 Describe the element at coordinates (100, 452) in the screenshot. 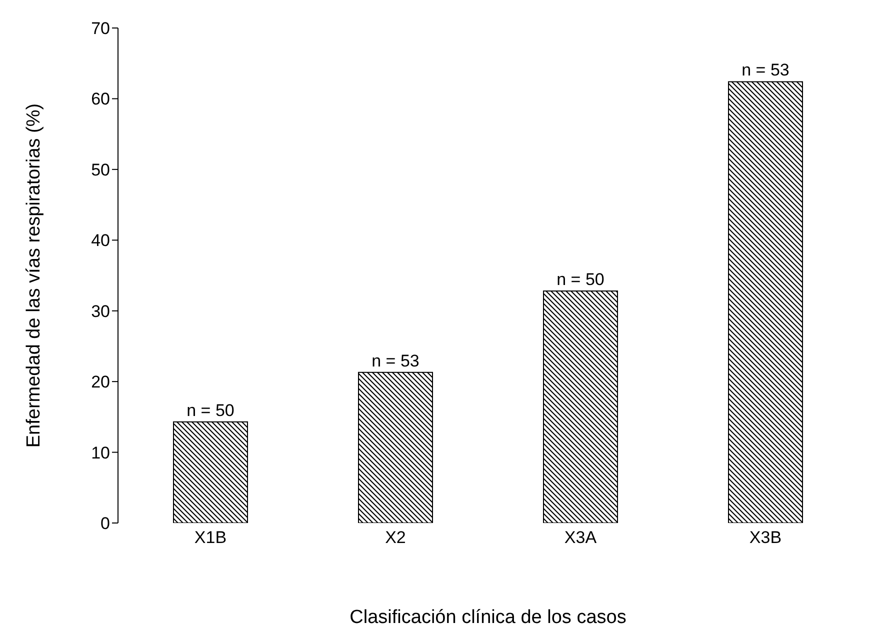

I see `y-tick-label: 10` at that location.